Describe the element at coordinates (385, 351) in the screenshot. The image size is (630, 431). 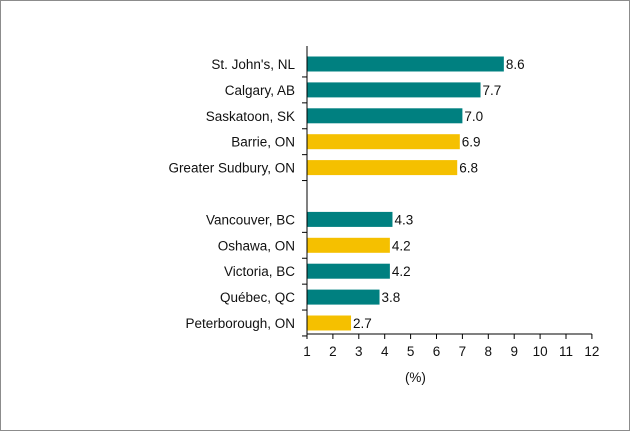
I see `x-tick-label: 4` at that location.